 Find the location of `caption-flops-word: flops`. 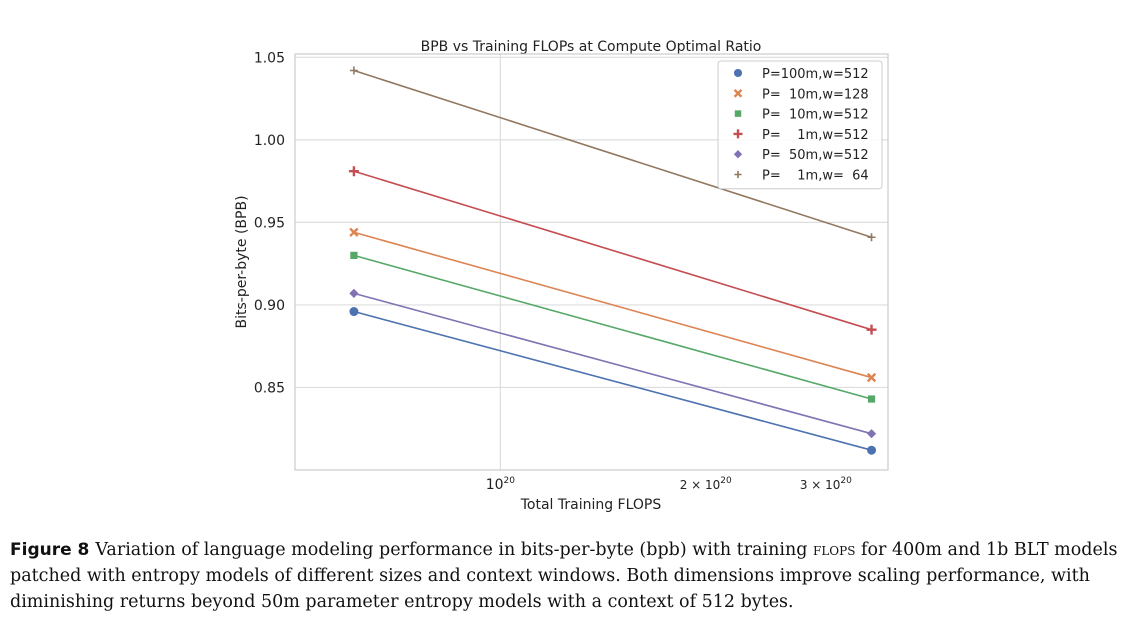

caption-flops-word: flops is located at coordinates (834, 550).